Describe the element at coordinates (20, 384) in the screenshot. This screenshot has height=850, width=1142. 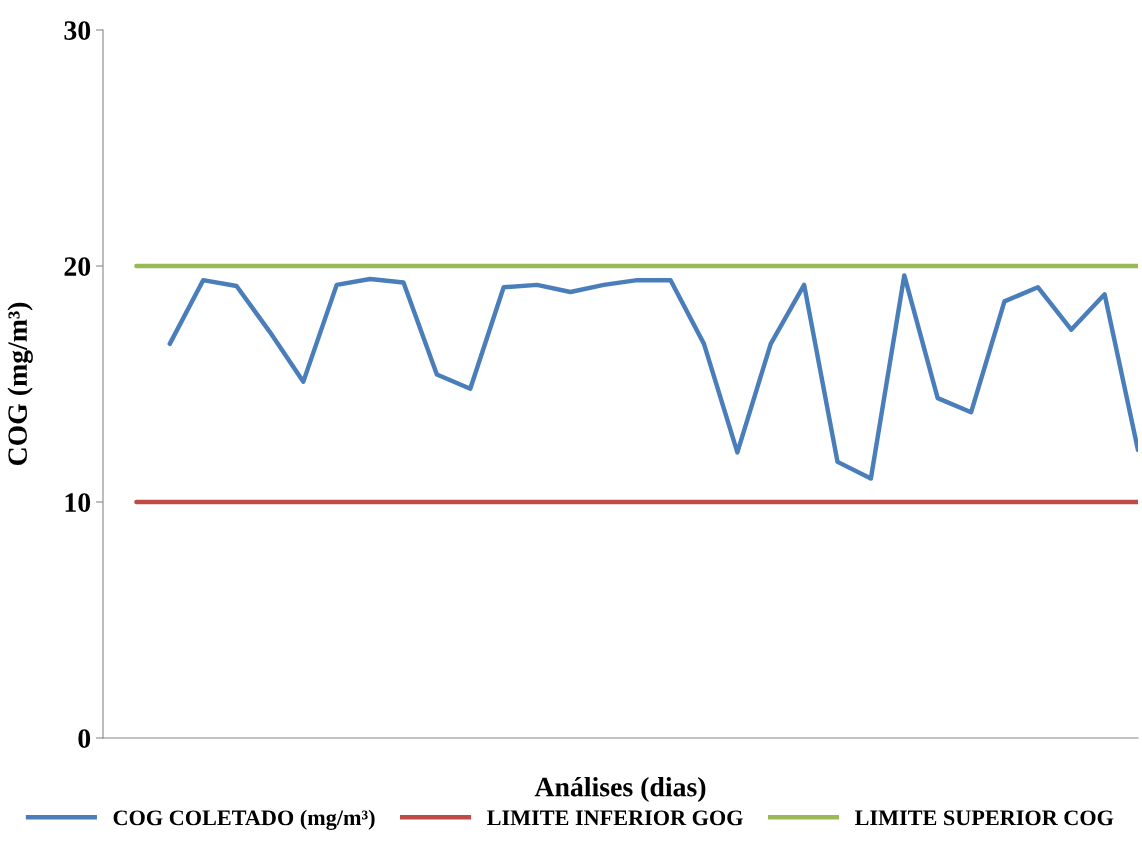
I see `y-axis-title: COG (mg/m³)` at that location.